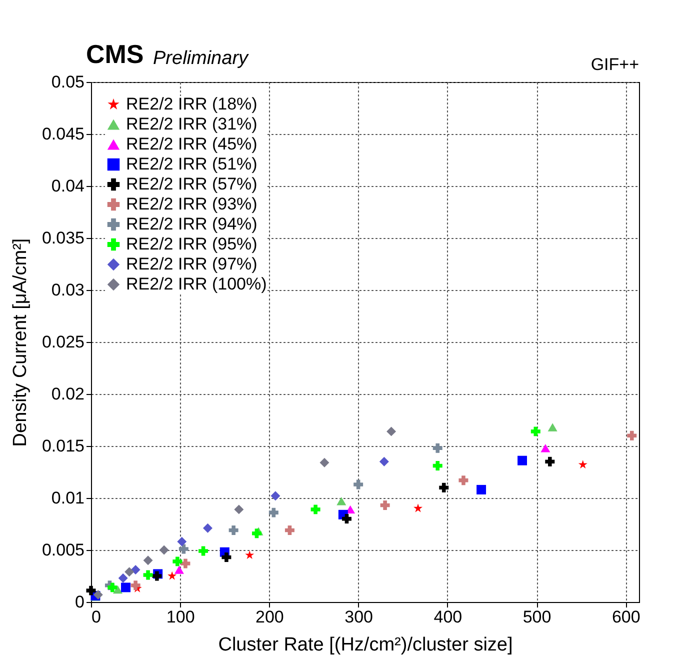 Image resolution: width=678 pixels, height=661 pixels. What do you see at coordinates (270, 617) in the screenshot?
I see `x-tick-label: 200` at bounding box center [270, 617].